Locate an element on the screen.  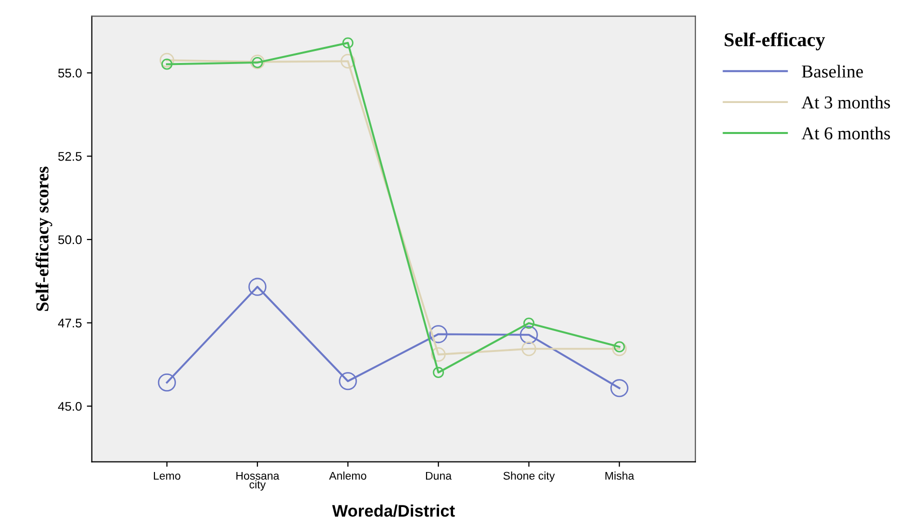
y-tick-label: 55.0 is located at coordinates (70, 73).